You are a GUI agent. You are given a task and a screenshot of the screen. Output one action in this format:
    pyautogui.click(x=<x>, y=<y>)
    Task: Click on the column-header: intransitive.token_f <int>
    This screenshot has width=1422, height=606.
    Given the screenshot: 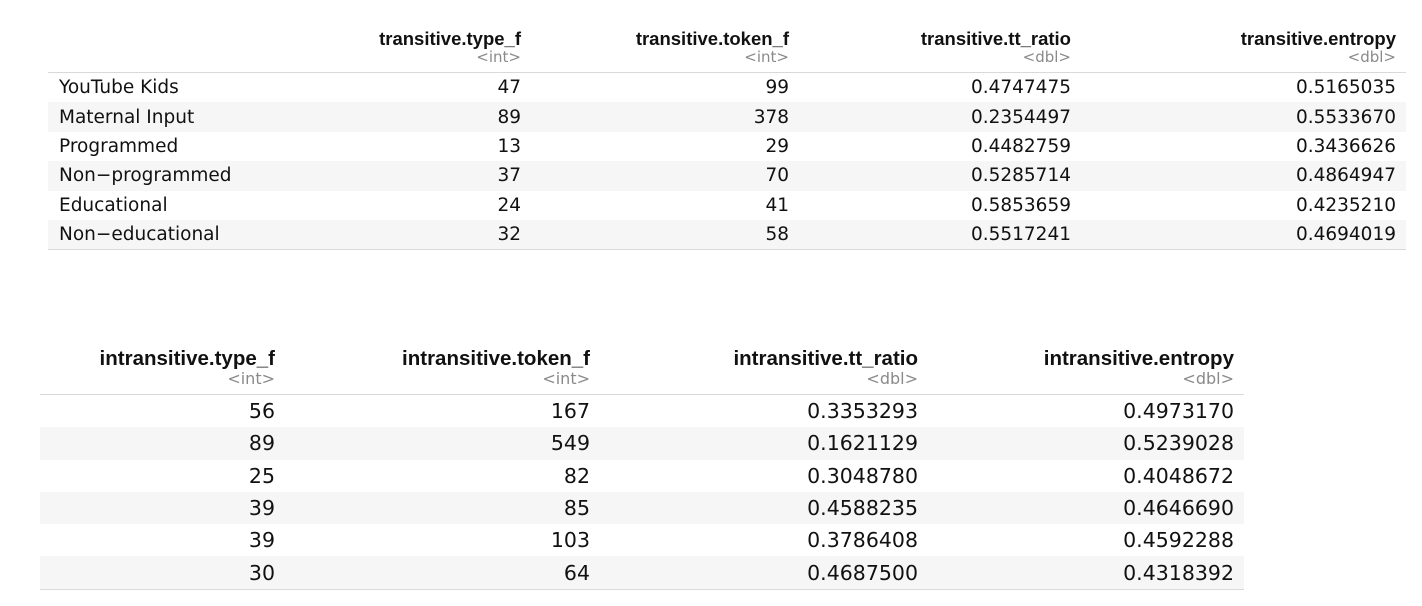 What is the action you would take?
    pyautogui.click(x=442, y=371)
    